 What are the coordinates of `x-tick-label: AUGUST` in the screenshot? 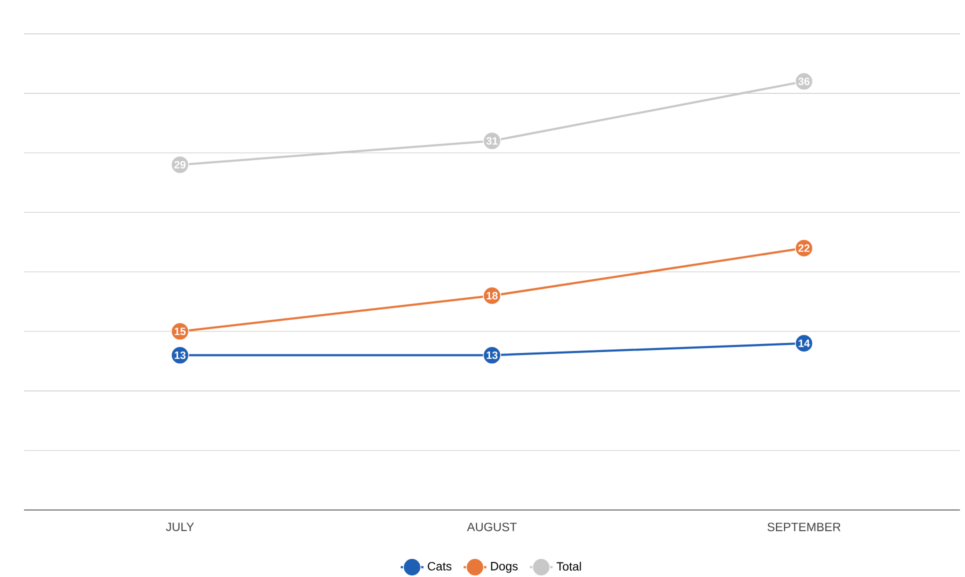 It's located at (492, 527).